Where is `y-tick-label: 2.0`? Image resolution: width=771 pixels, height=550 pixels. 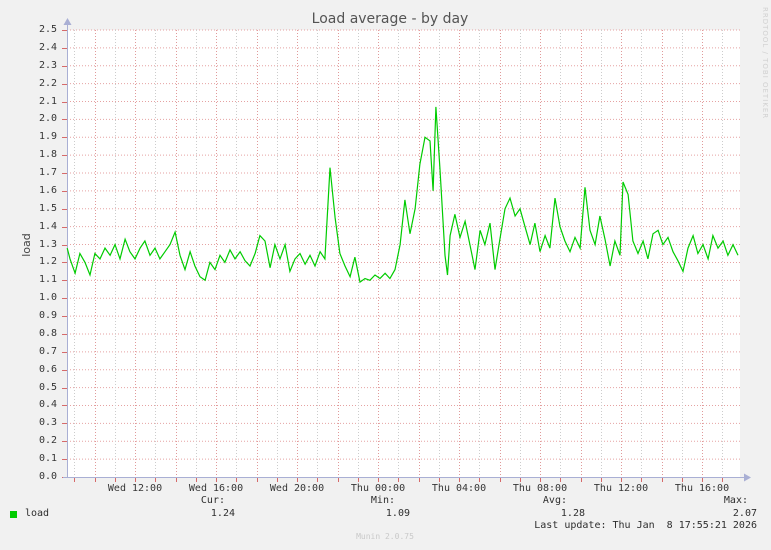
y-tick-label: 2.0 is located at coordinates (47, 119).